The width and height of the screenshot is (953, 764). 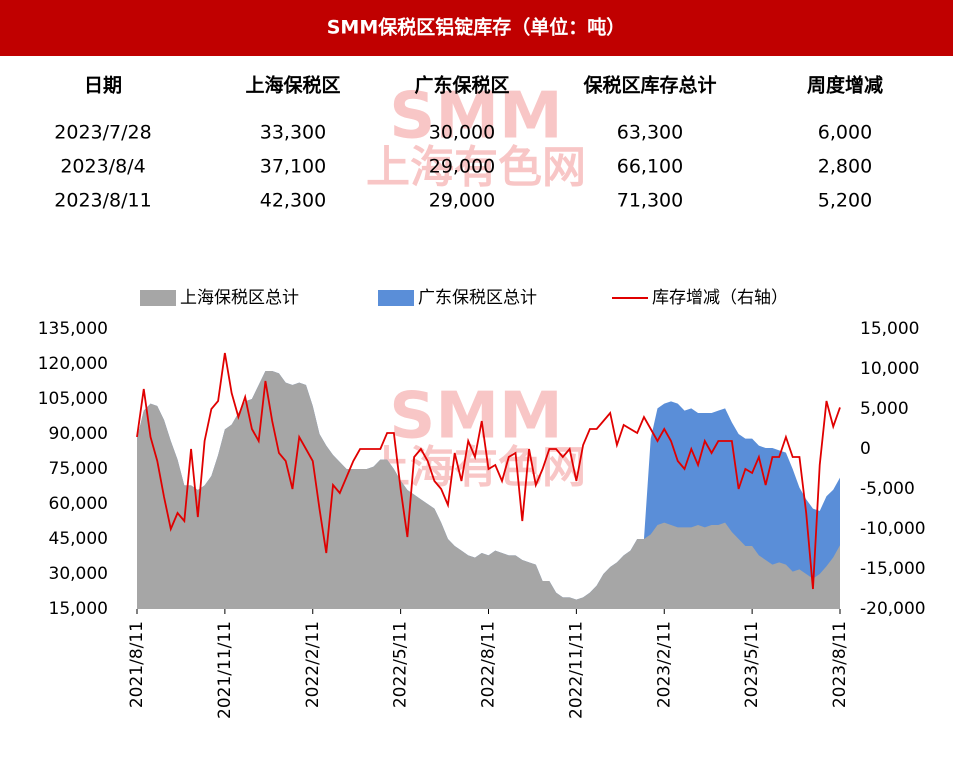 I want to click on table-cell: 2,800, so click(x=845, y=167).